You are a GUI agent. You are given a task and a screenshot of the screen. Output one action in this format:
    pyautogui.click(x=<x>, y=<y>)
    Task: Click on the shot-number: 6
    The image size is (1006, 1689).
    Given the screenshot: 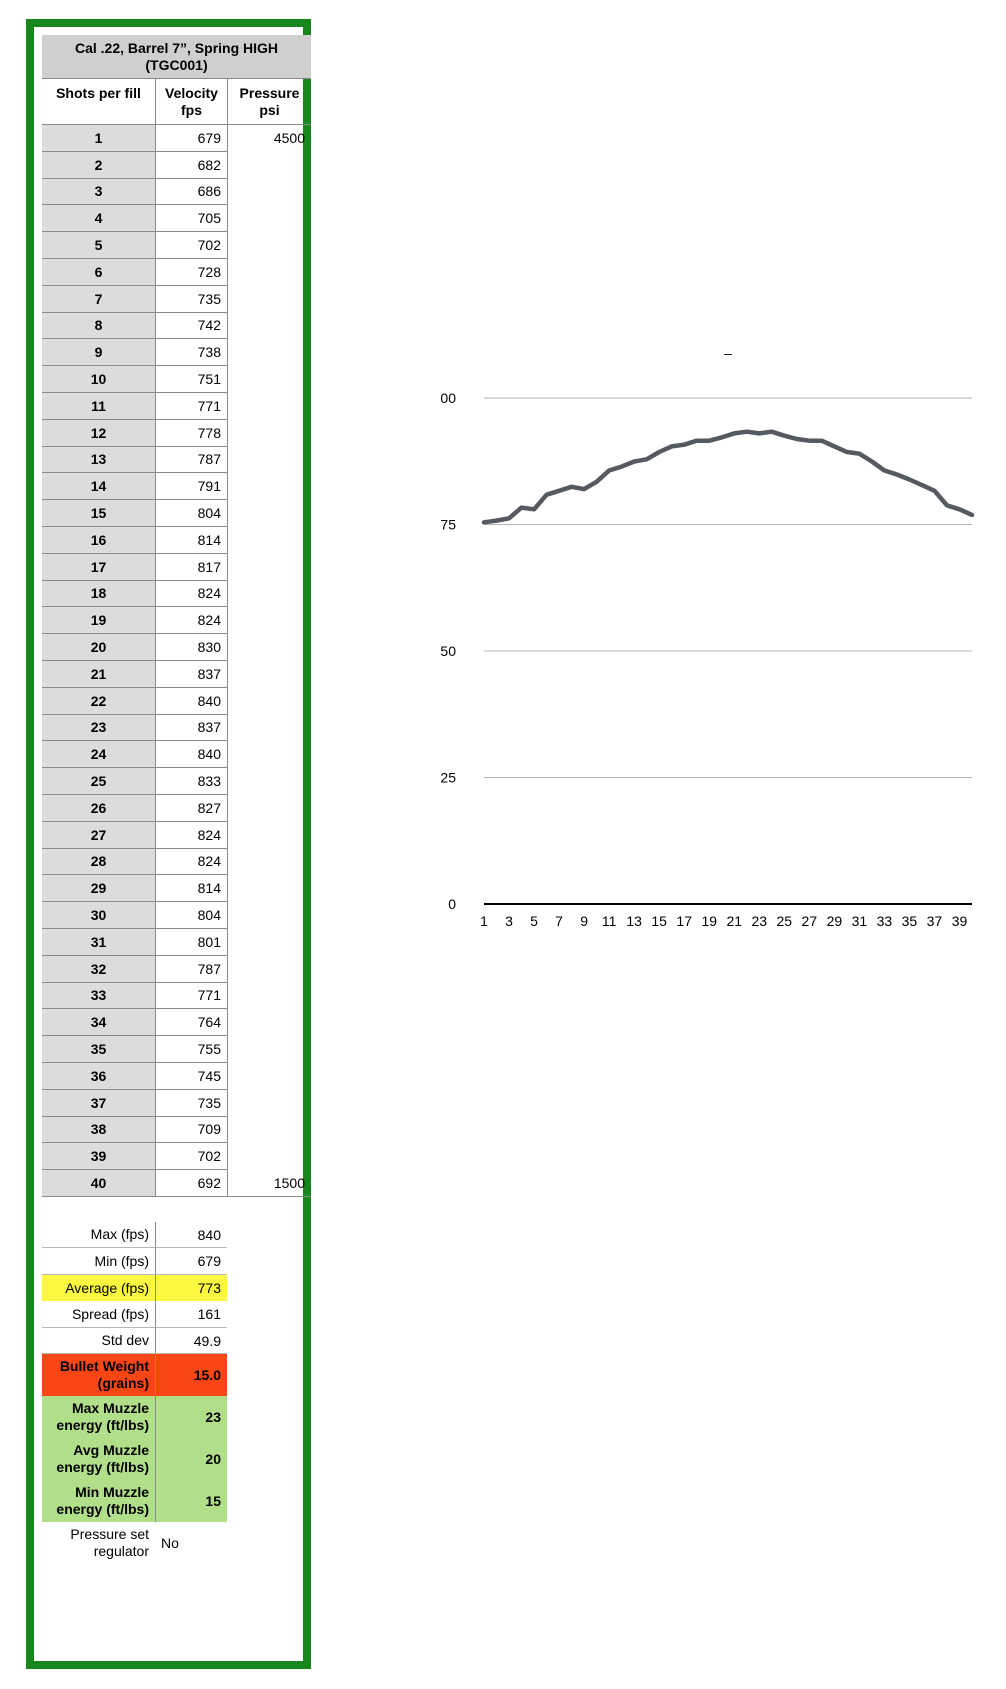 What is the action you would take?
    pyautogui.click(x=98, y=272)
    